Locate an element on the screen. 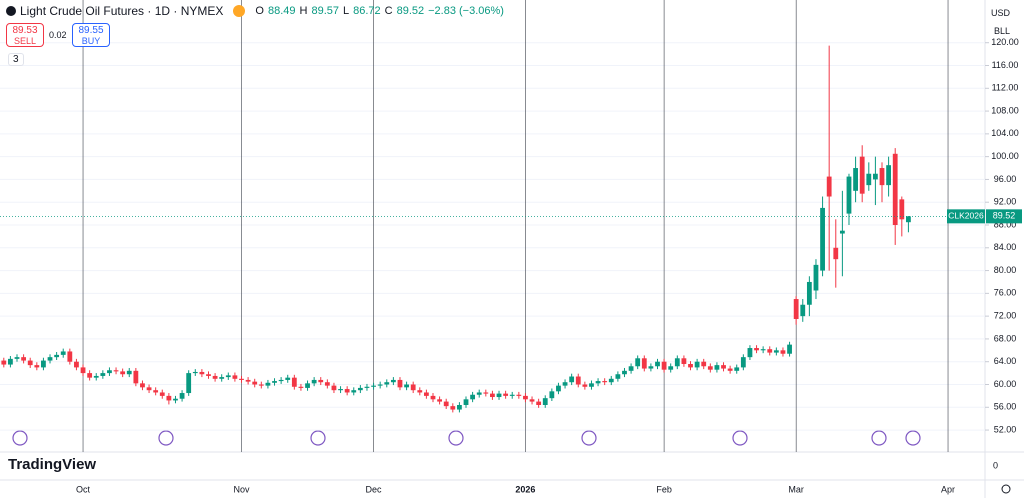 The image size is (1024, 498). x-tick-label: Nov is located at coordinates (242, 489).